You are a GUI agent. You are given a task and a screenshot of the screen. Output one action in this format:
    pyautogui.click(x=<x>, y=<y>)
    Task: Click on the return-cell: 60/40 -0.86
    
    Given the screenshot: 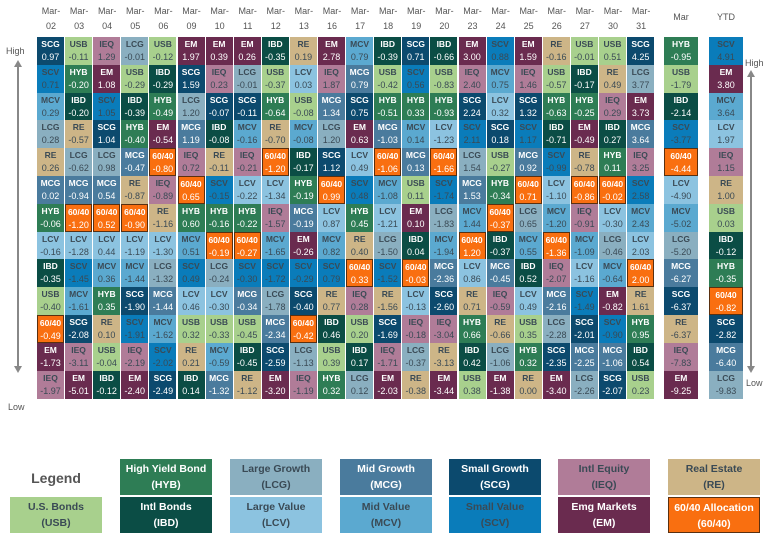 What is the action you would take?
    pyautogui.click(x=584, y=190)
    